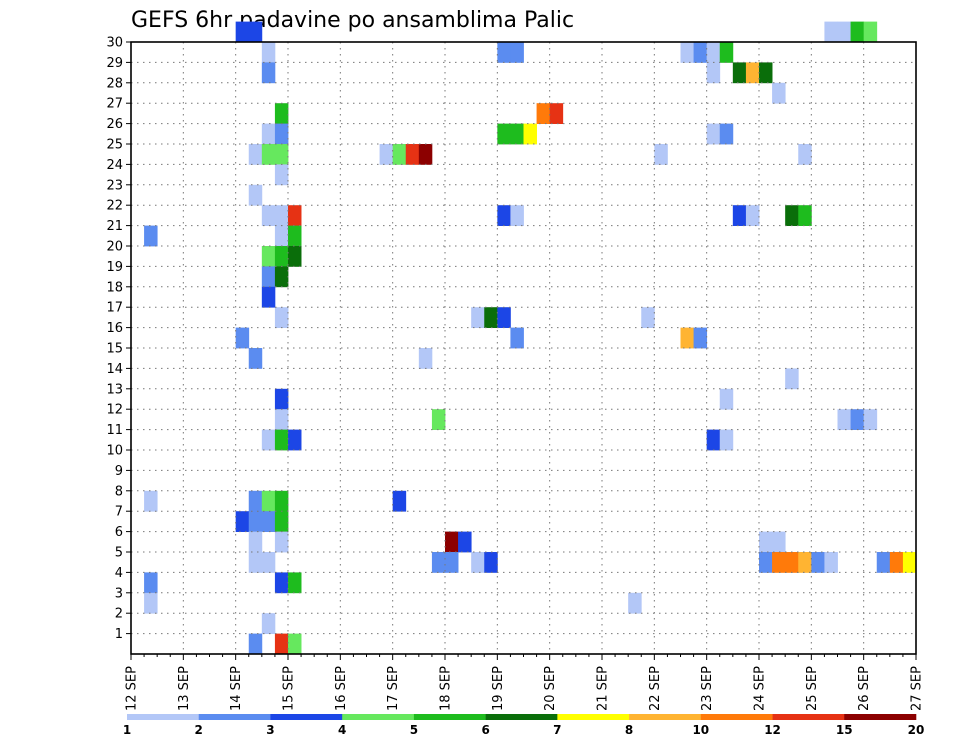  What do you see at coordinates (114, 247) in the screenshot?
I see `y-tick-label: 20` at bounding box center [114, 247].